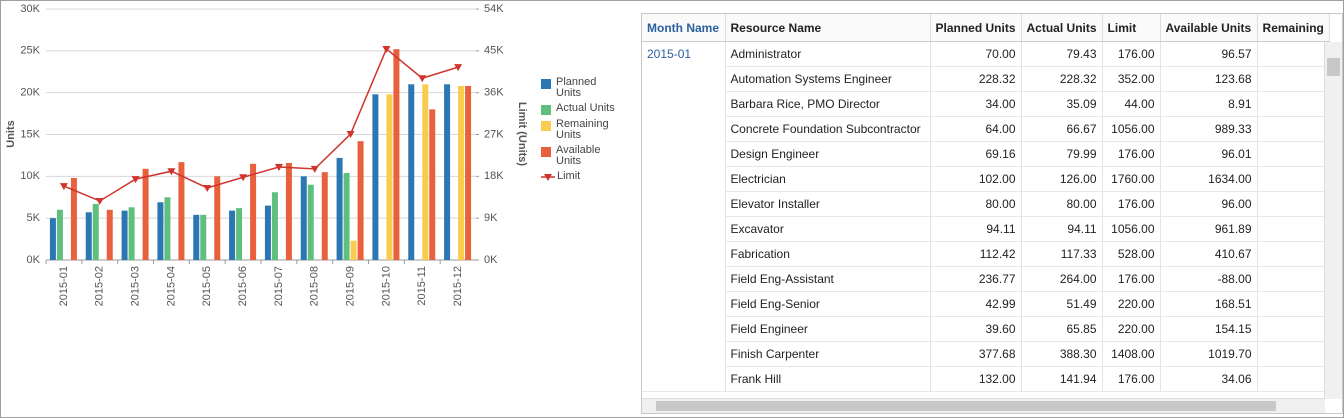 The height and width of the screenshot is (418, 1344). Describe the element at coordinates (1131, 329) in the screenshot. I see `table-cell: 220.00` at that location.